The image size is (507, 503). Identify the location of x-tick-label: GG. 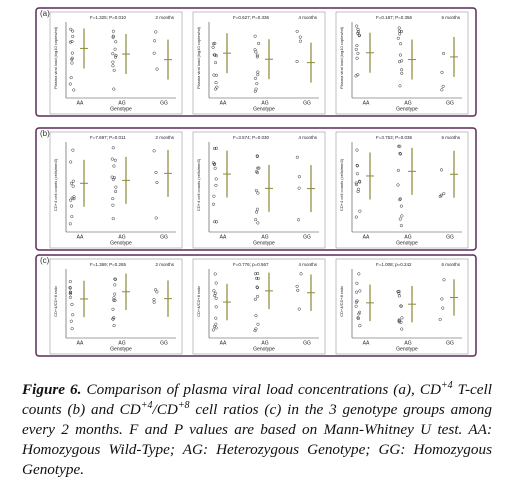
(164, 343).